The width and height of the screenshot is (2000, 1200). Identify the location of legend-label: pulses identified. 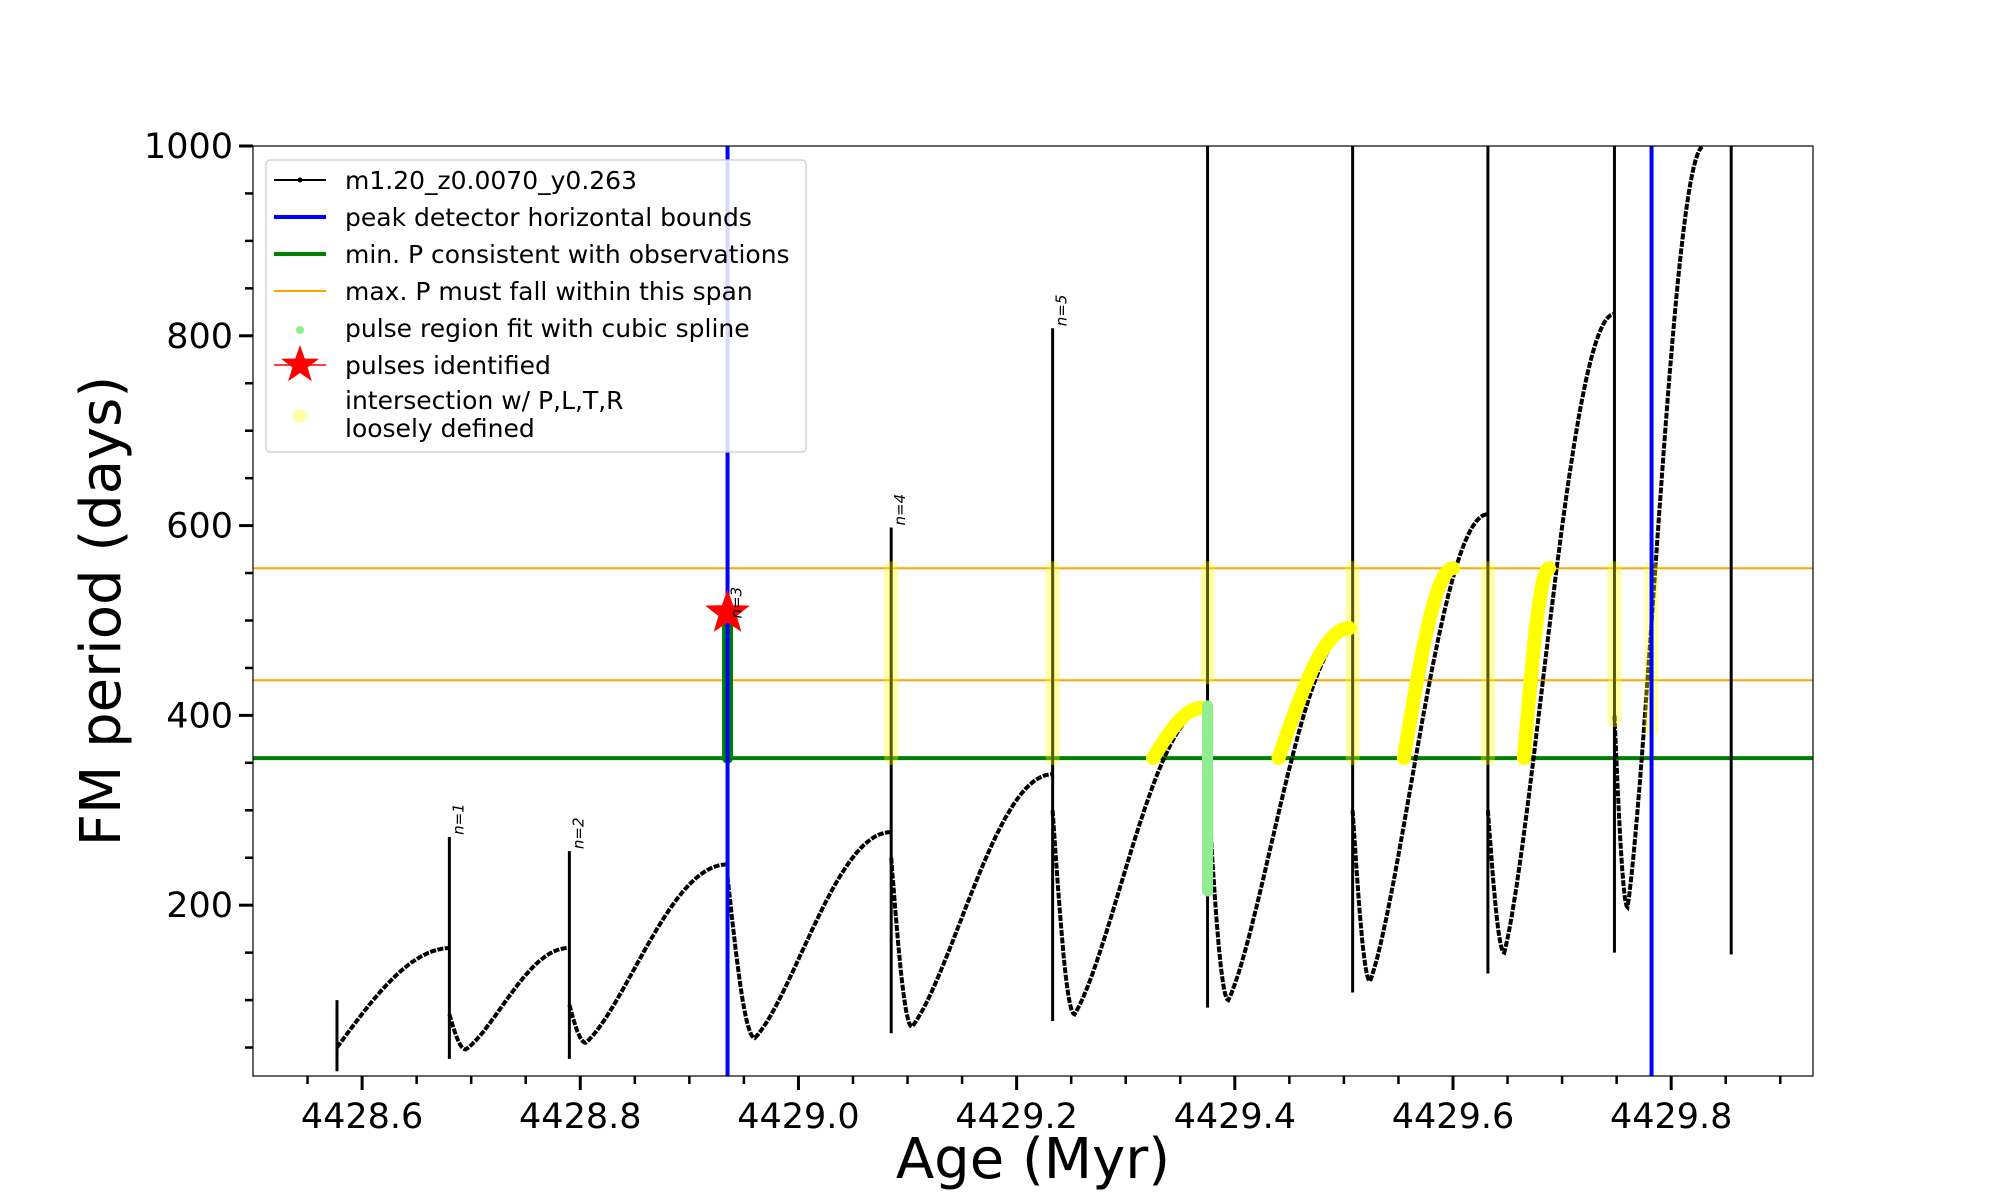
(448, 365).